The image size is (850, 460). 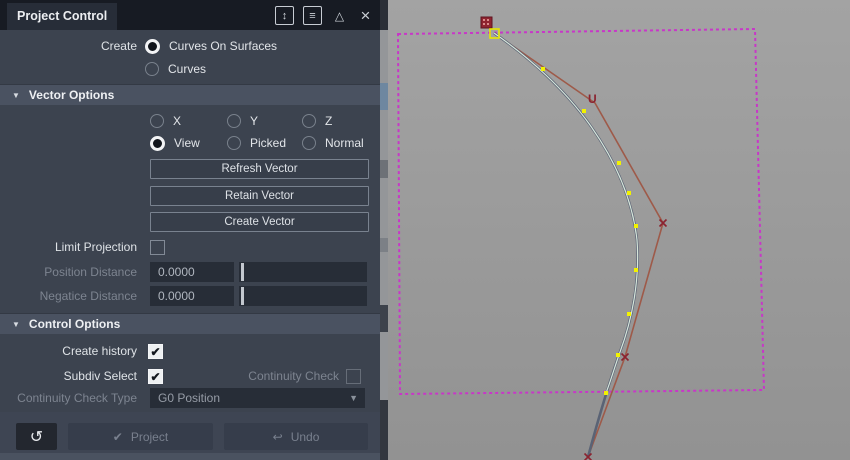 I want to click on radio-curves-on-surfaces, so click(x=152, y=46).